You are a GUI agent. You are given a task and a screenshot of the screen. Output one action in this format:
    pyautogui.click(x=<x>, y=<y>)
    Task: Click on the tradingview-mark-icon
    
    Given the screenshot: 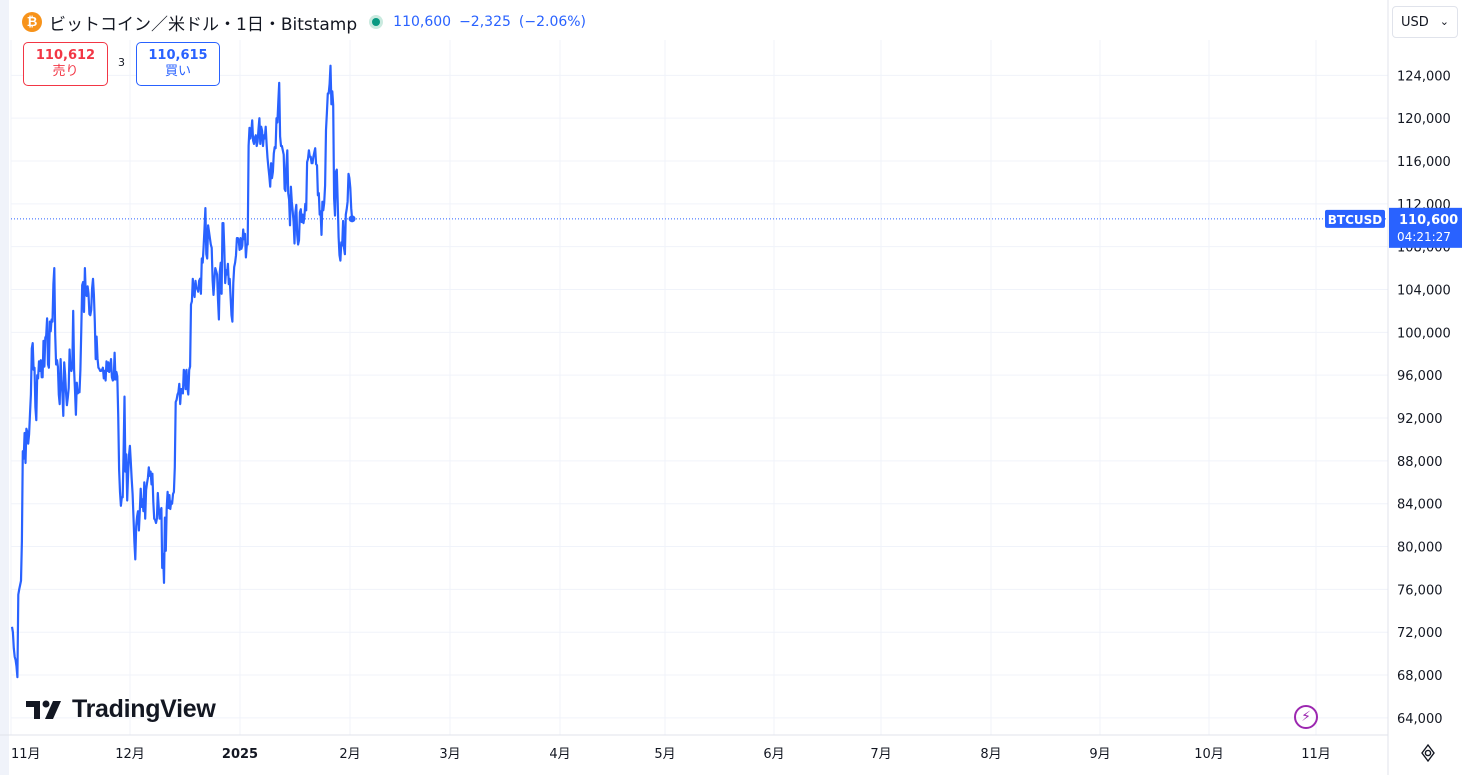 What is the action you would take?
    pyautogui.click(x=43, y=709)
    